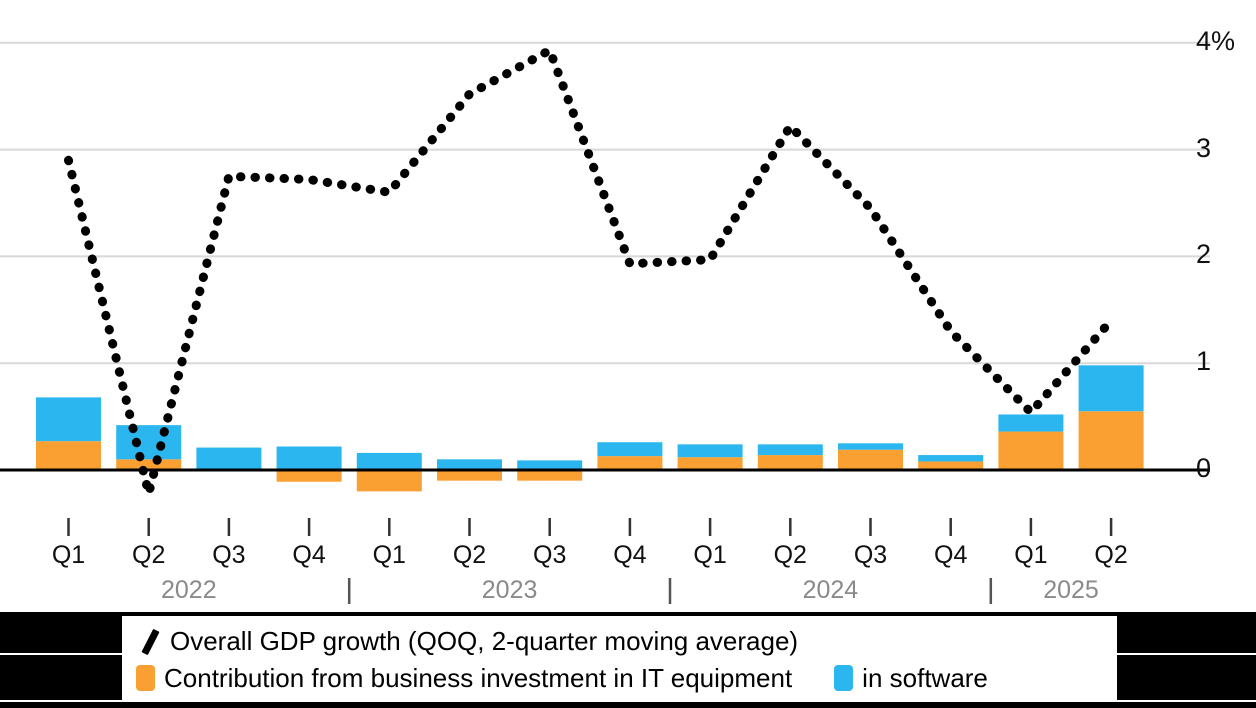  Describe the element at coordinates (1204, 147) in the screenshot. I see `y-axis-label: 3` at that location.